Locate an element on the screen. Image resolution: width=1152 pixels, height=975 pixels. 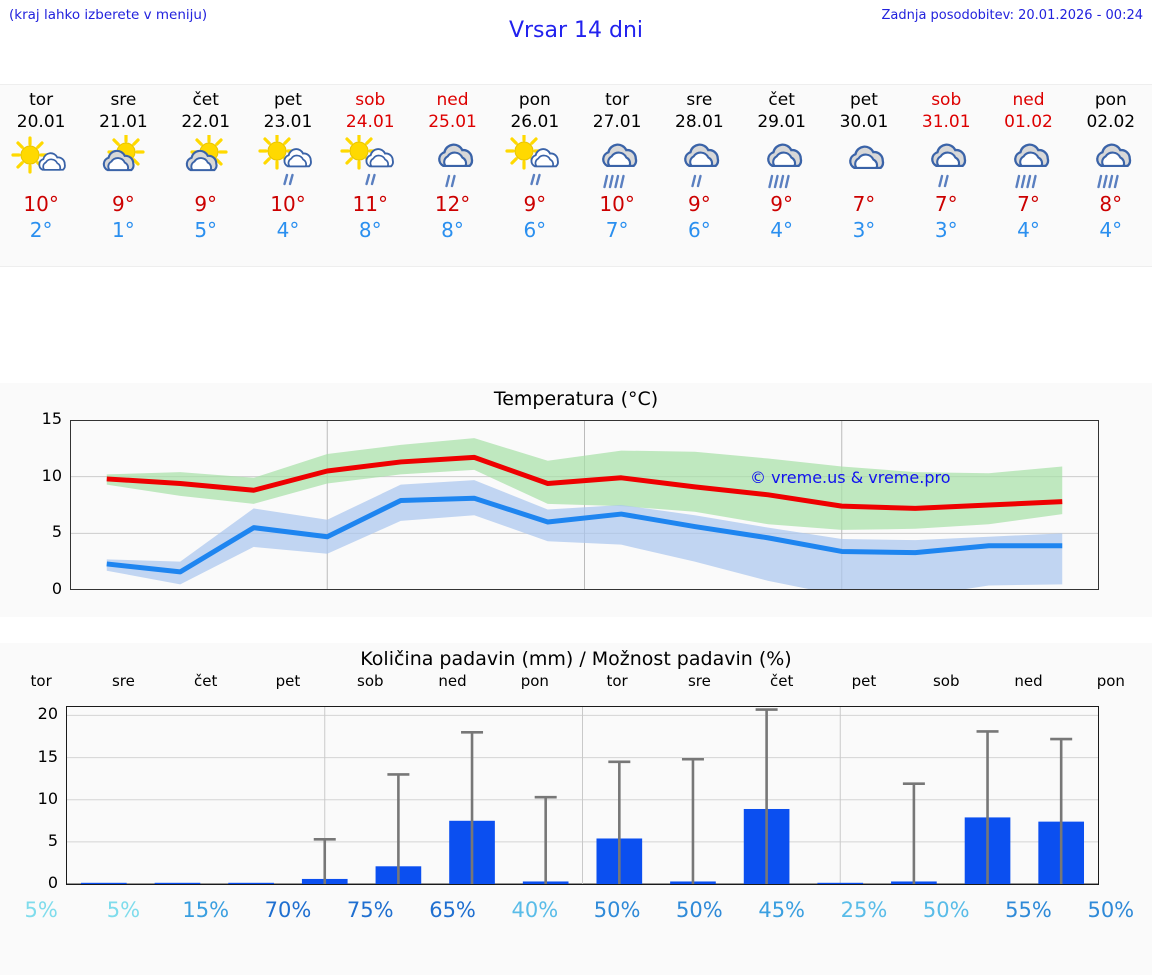
max-temperature-label: 7° is located at coordinates (1028, 204).